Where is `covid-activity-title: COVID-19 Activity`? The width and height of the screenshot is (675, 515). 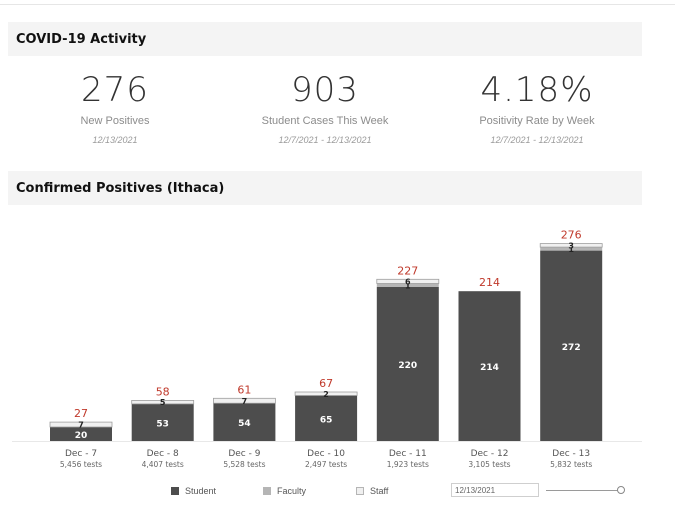 covid-activity-title: COVID-19 Activity is located at coordinates (81, 39).